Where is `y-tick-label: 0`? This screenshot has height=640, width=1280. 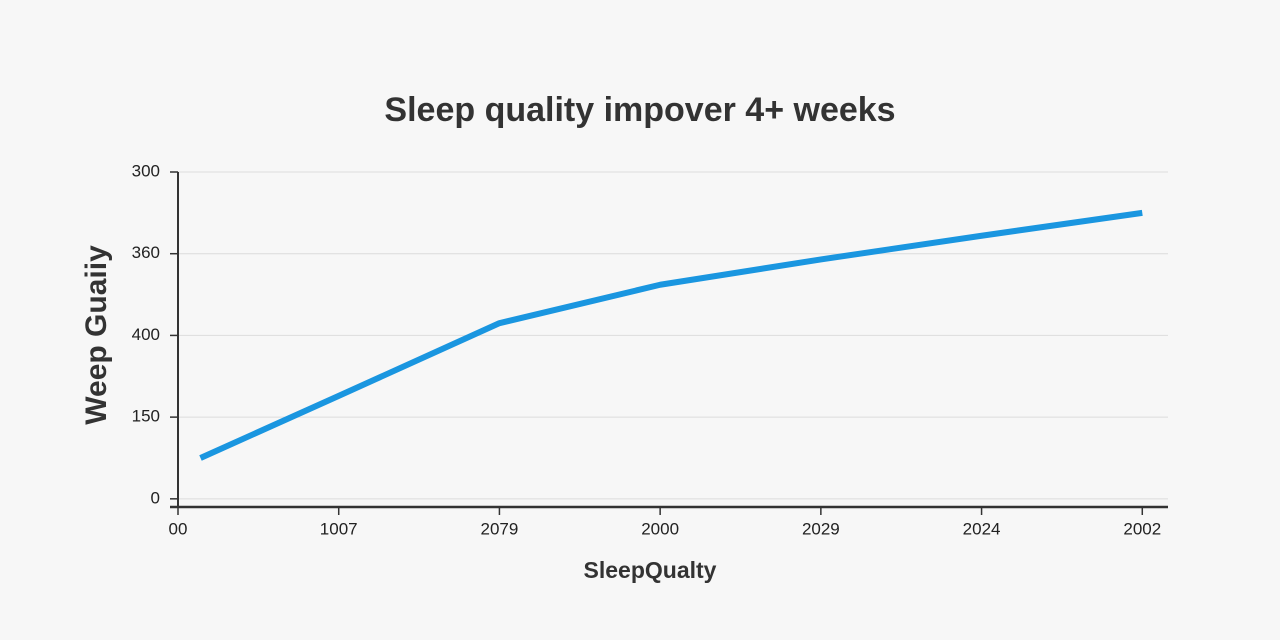
y-tick-label: 0 is located at coordinates (155, 497).